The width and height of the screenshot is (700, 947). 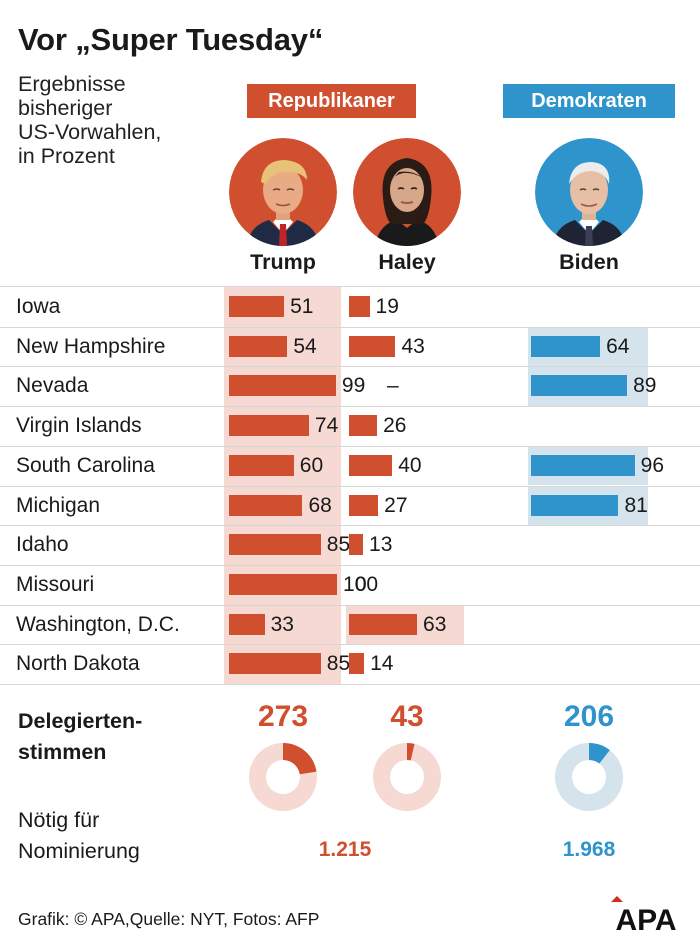 I want to click on state-label: Washington, D.C., so click(x=98, y=624).